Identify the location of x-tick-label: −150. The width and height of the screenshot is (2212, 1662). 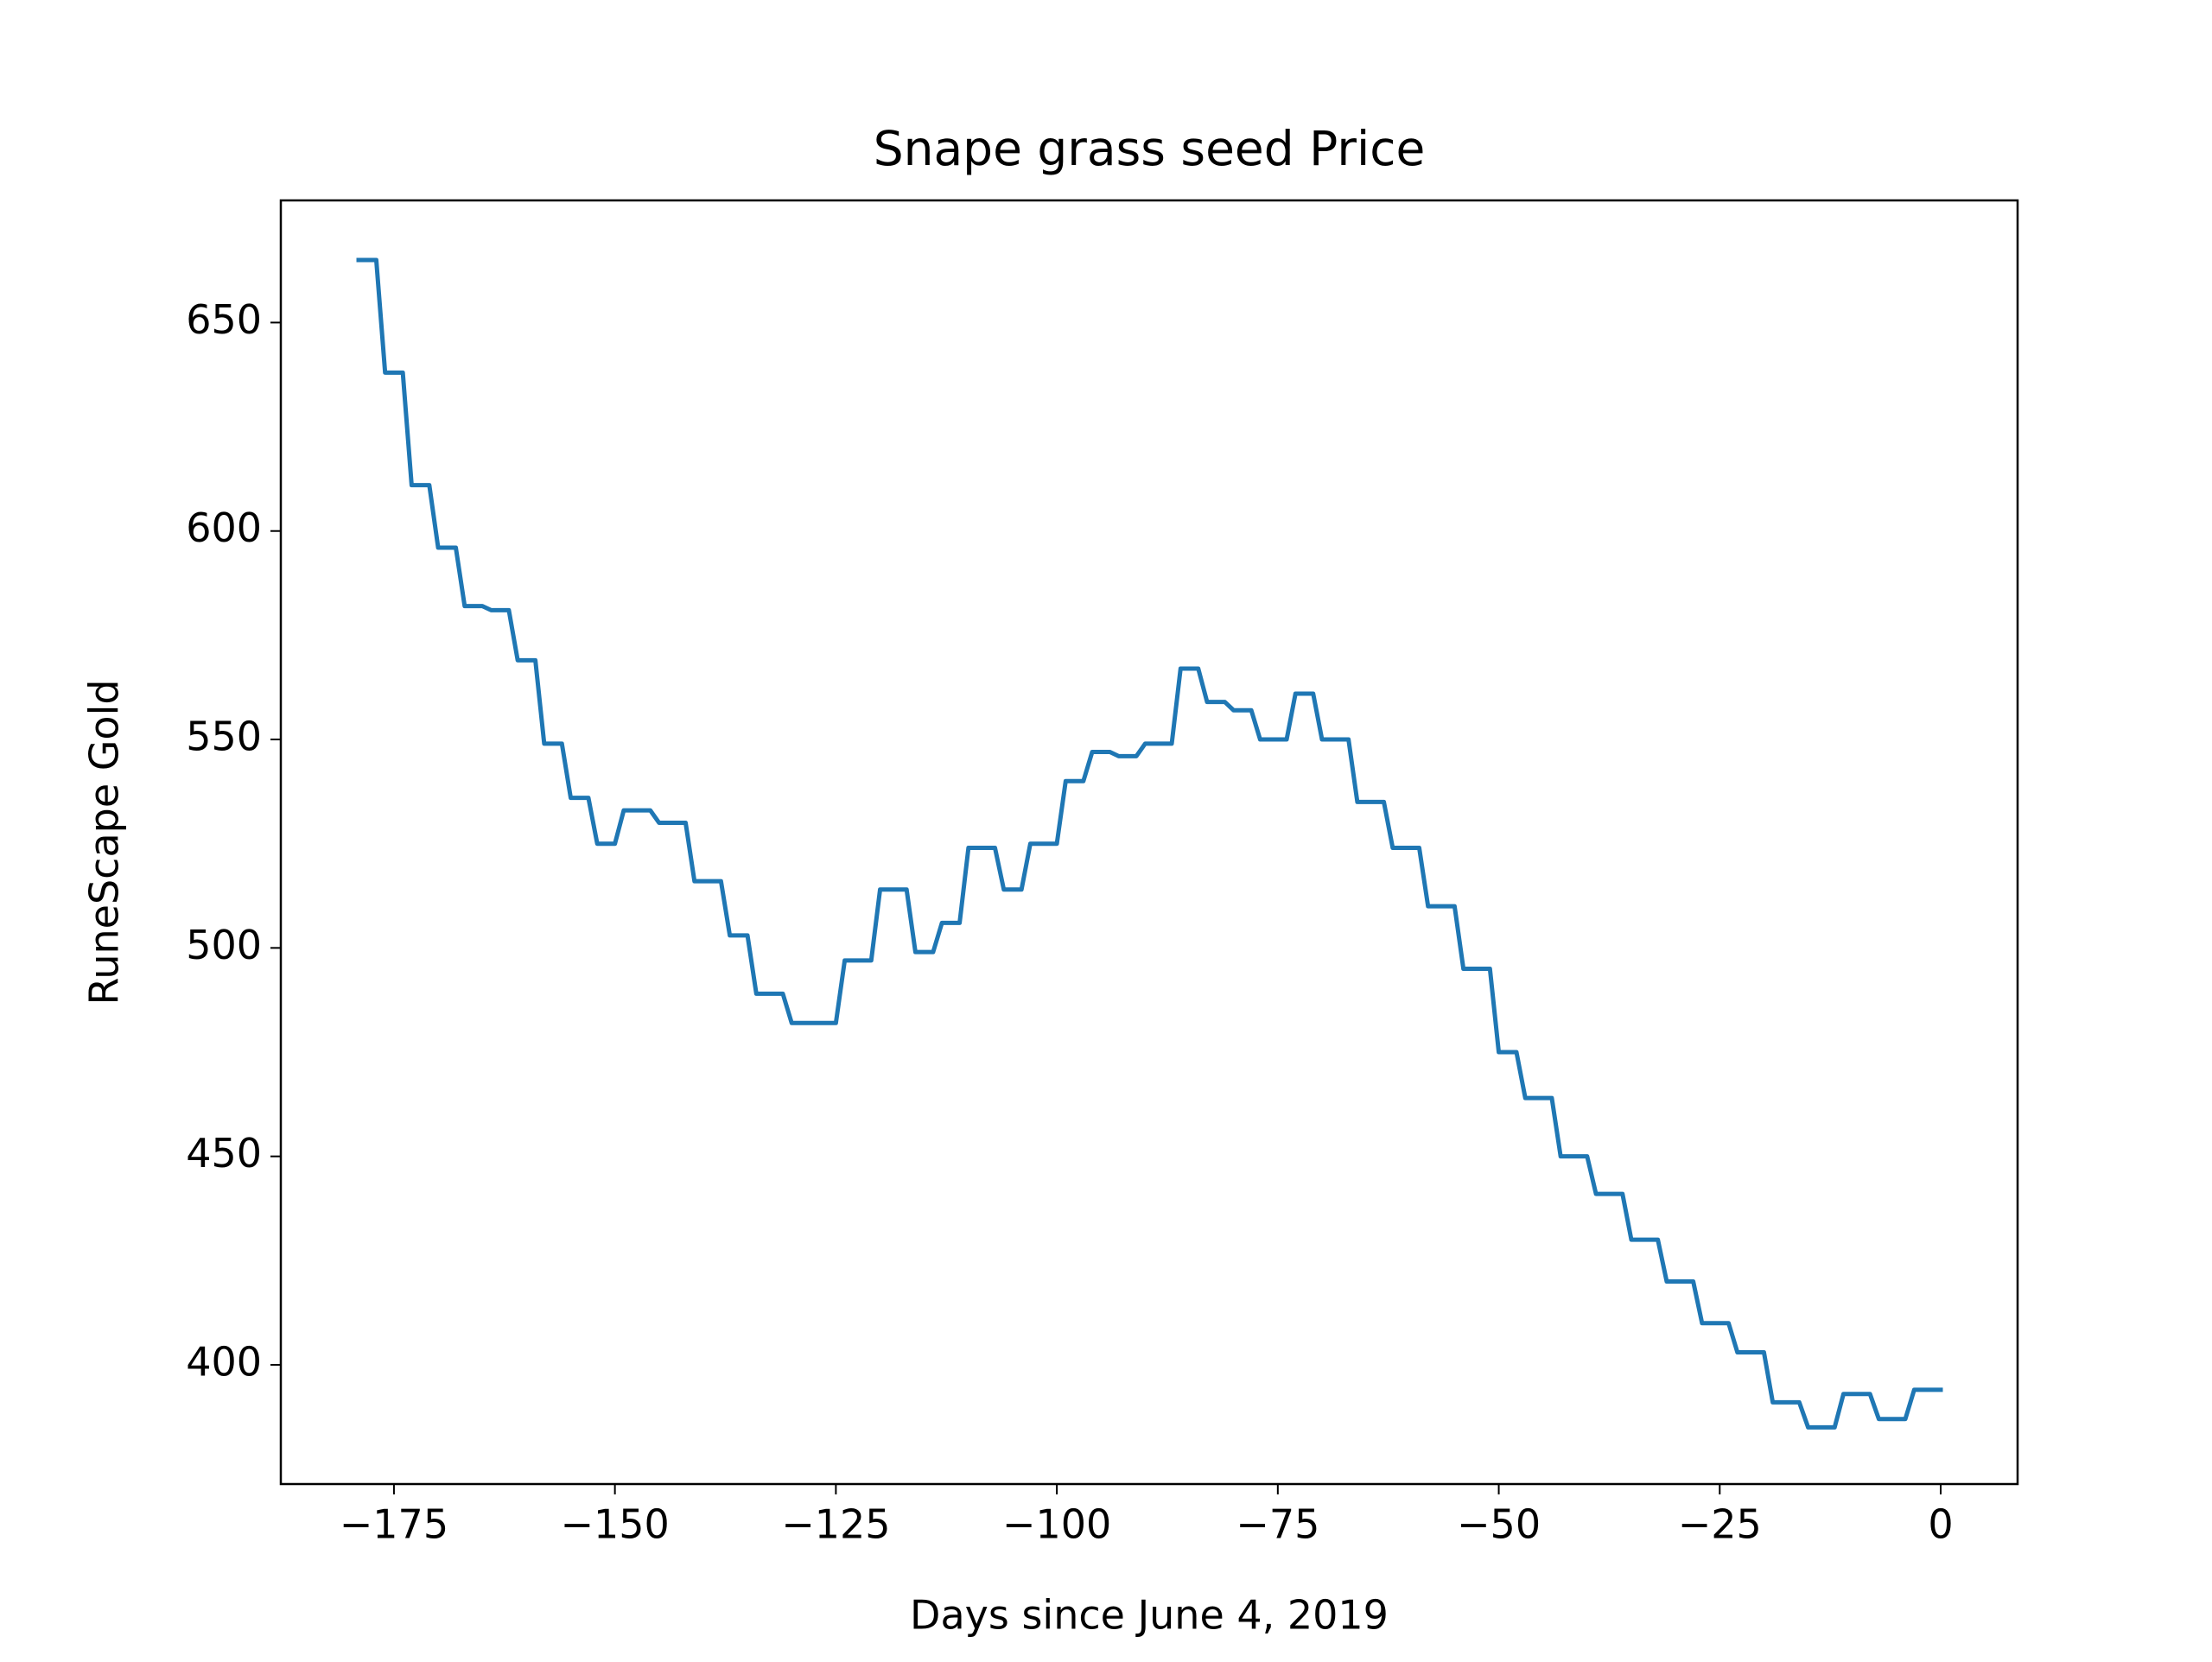
(614, 1524).